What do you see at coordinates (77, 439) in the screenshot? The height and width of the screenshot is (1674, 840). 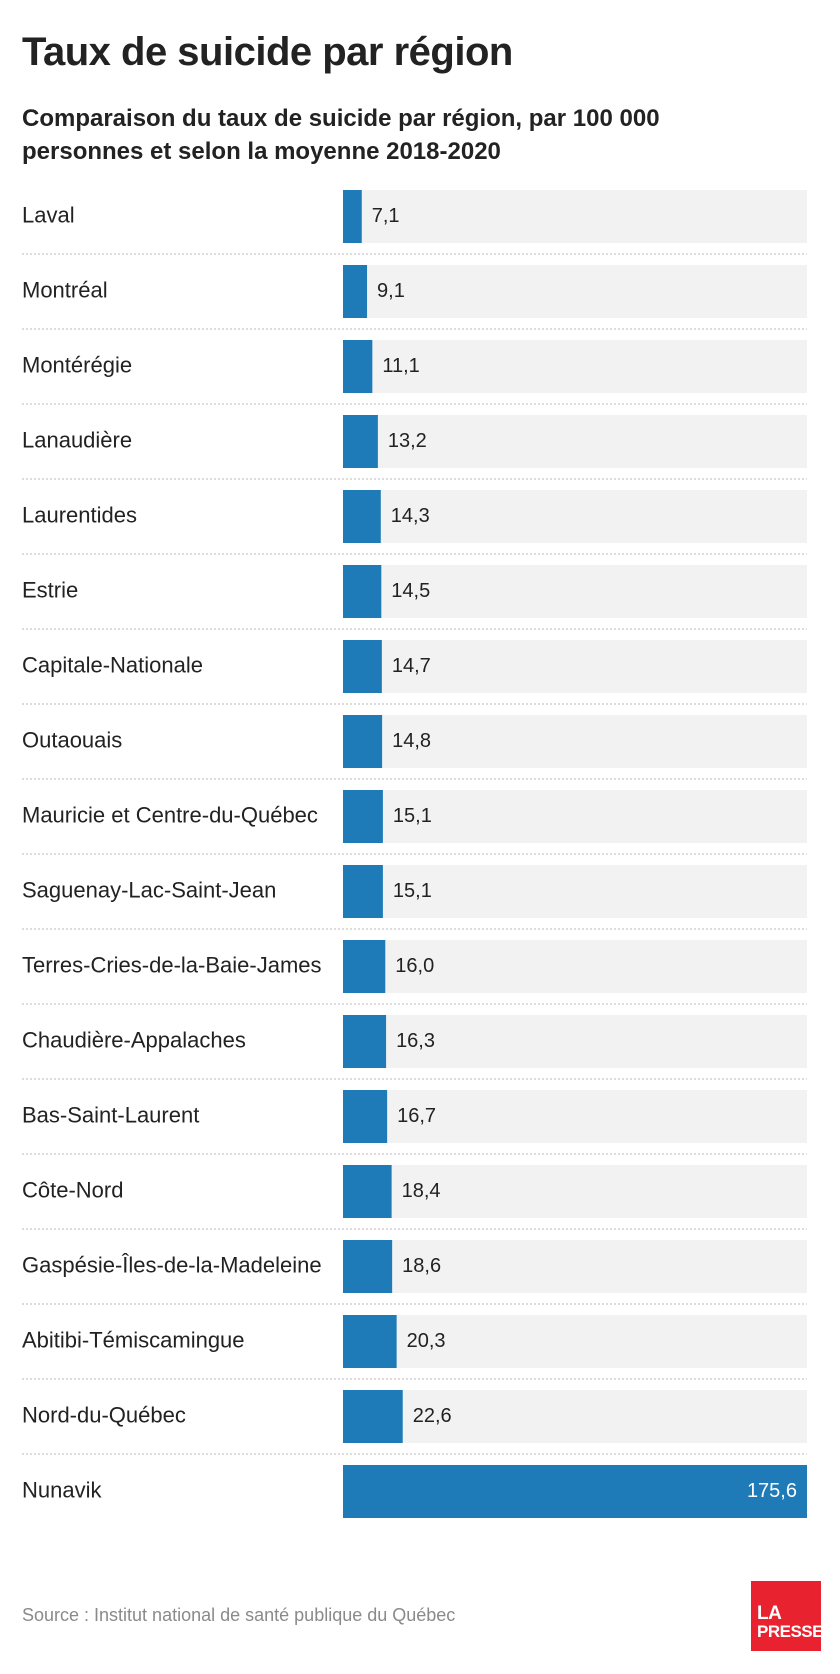 I see `category-label: Lanaudière` at bounding box center [77, 439].